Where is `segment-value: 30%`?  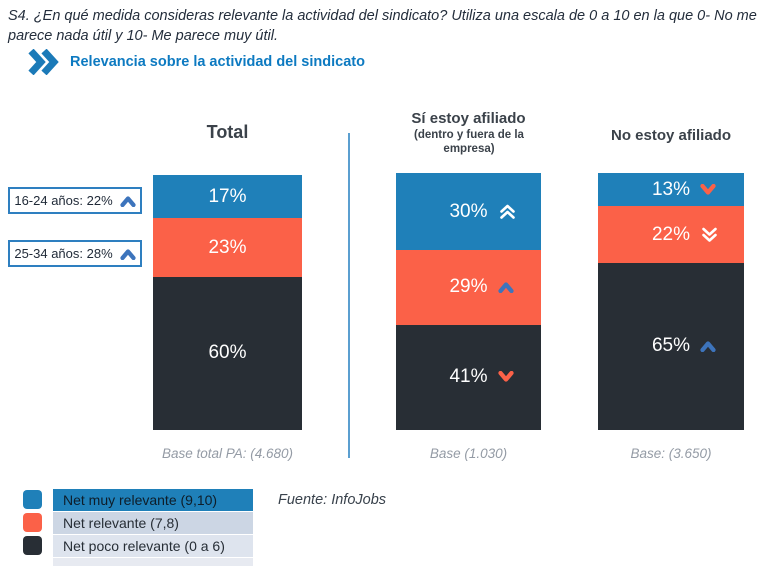 segment-value: 30% is located at coordinates (468, 211).